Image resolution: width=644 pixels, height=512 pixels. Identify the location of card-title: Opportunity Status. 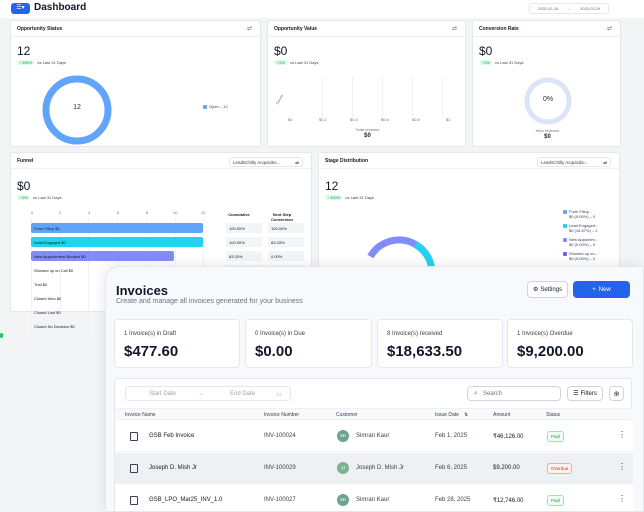
(40, 29).